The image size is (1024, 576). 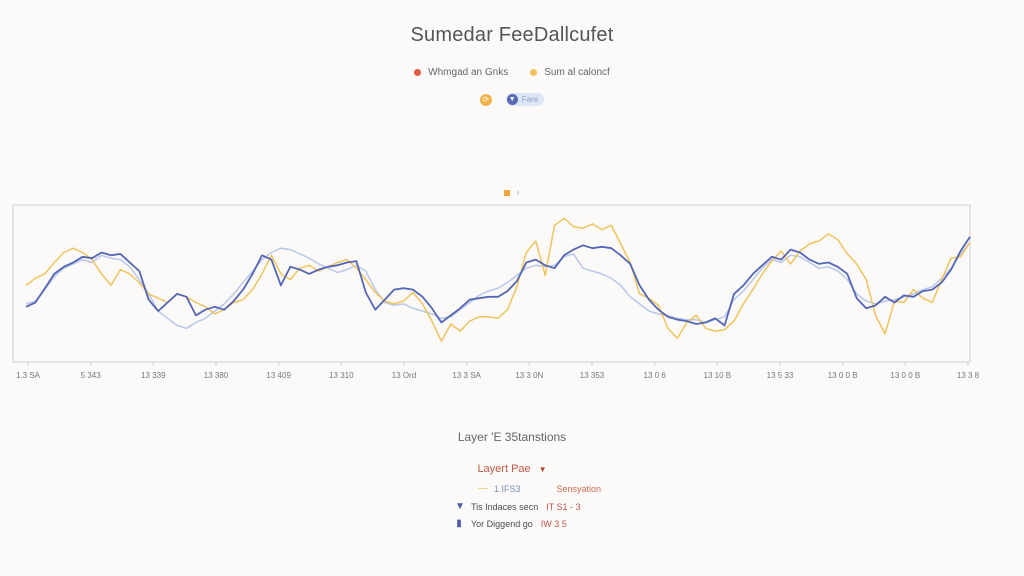 I want to click on chart-title: Sumedar FeeDallcufet, so click(x=512, y=35).